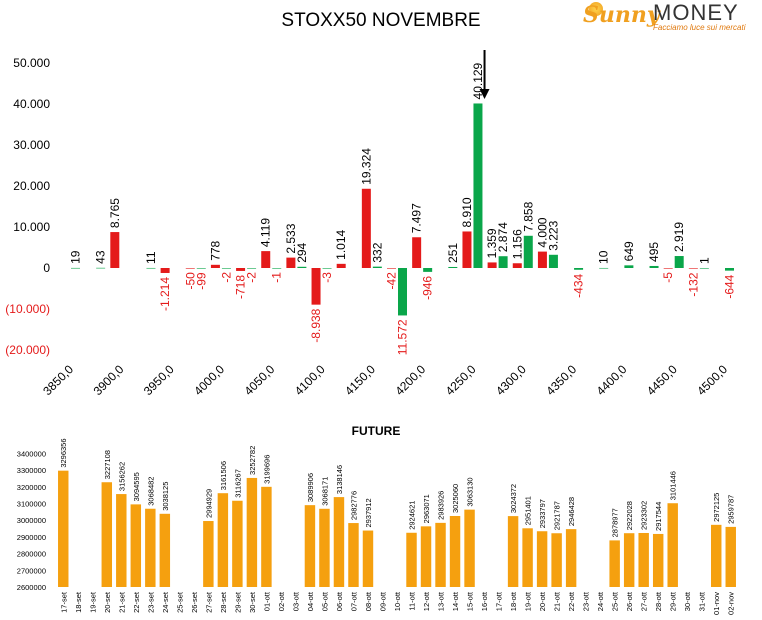 Image resolution: width=762 pixels, height=620 pixels. I want to click on data-label: 3063130, so click(470, 491).